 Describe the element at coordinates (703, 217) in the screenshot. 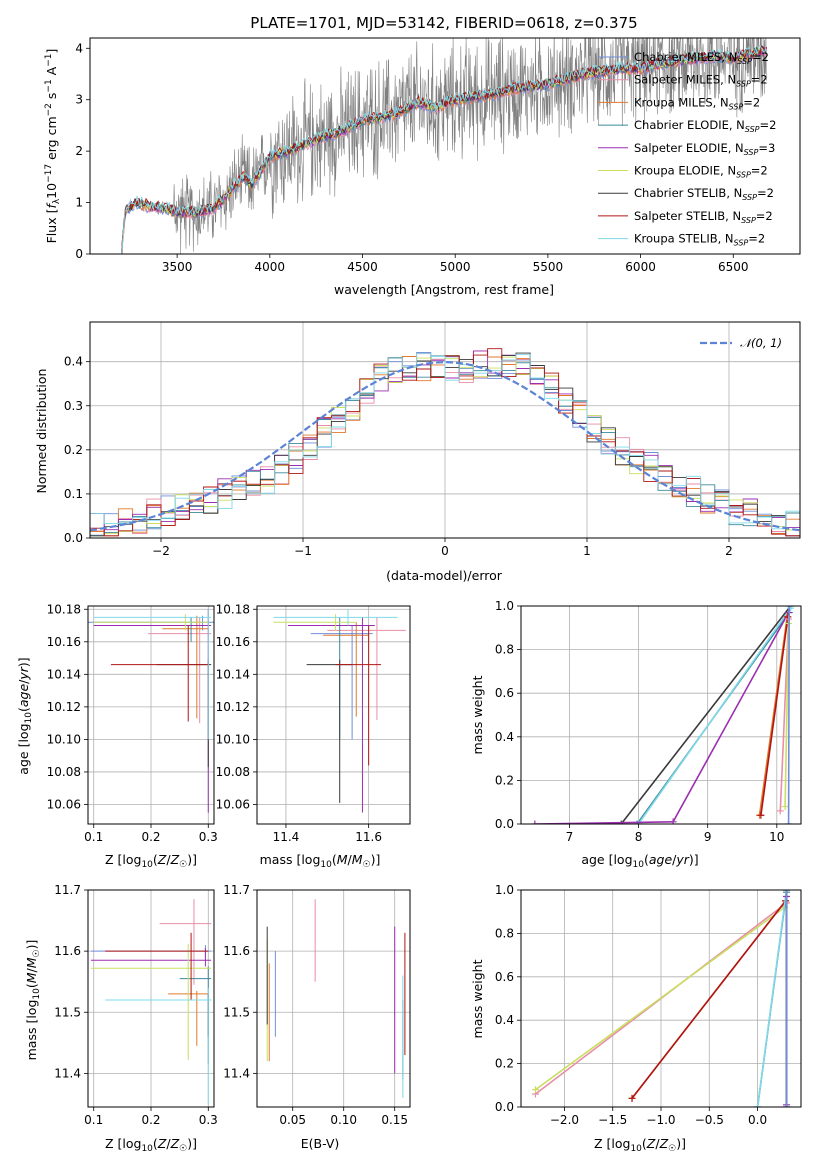

I see `legend-label-salpeter-stelib: Salpeter STELIB, NSSP=2` at that location.